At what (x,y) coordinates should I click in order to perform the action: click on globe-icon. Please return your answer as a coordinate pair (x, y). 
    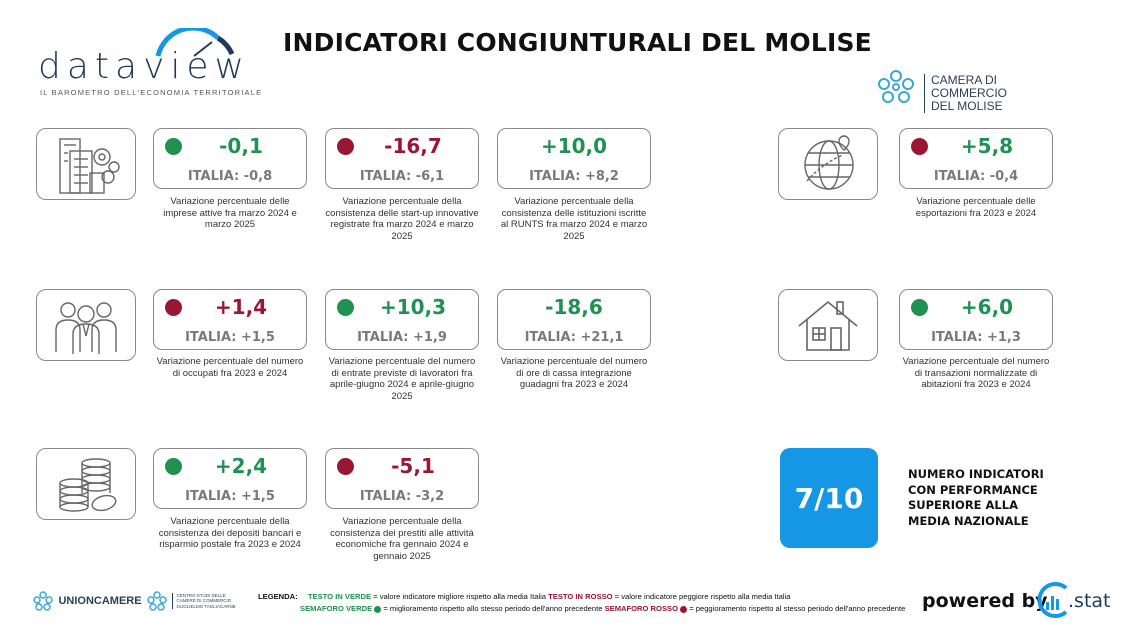
    Looking at the image, I should click on (829, 162).